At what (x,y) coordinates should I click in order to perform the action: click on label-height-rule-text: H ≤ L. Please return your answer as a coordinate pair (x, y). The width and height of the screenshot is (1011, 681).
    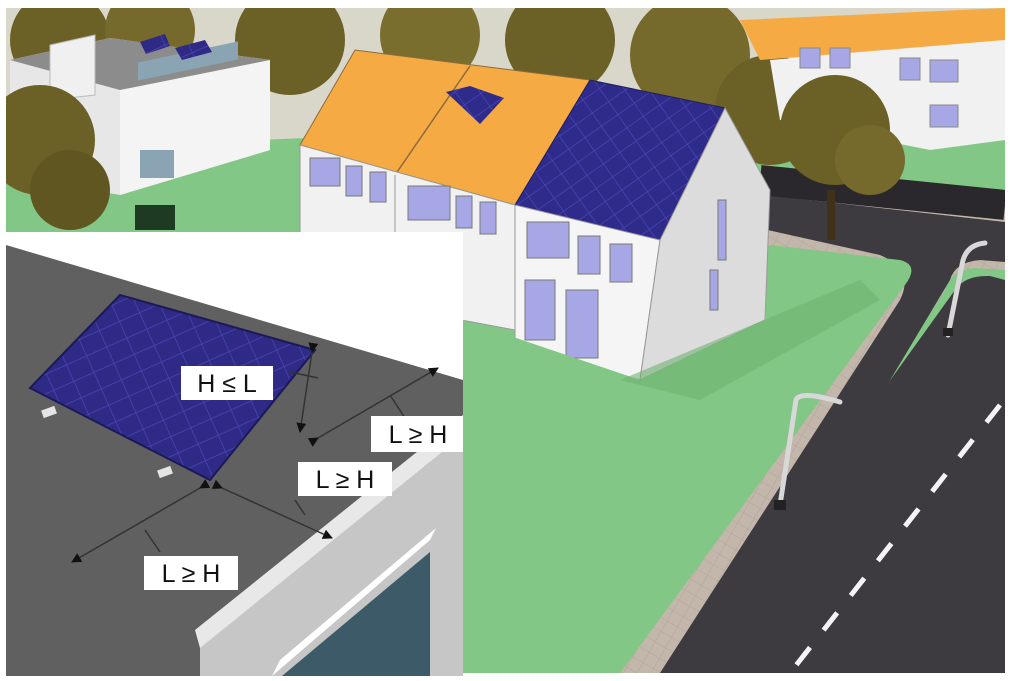
    Looking at the image, I should click on (227, 384).